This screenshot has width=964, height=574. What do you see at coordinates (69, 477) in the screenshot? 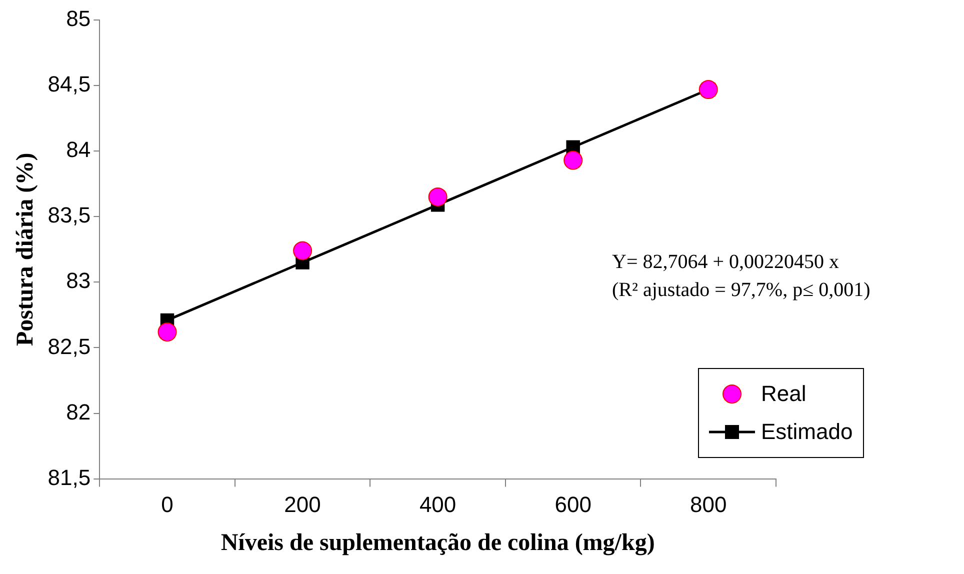
I see `y-tick-label: 81,5` at bounding box center [69, 477].